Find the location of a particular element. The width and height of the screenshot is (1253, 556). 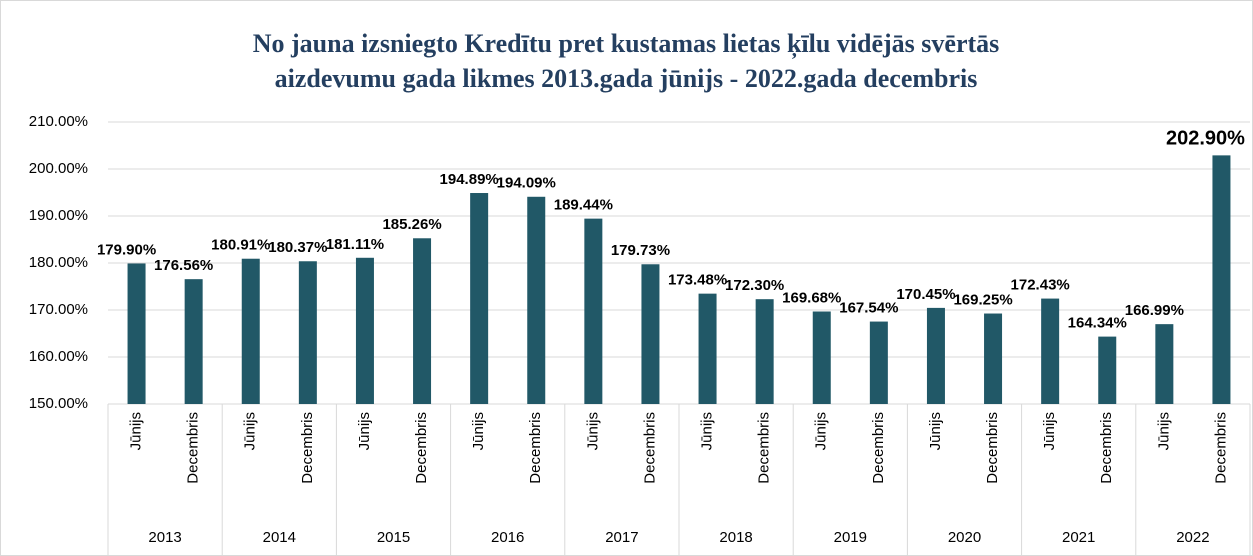

value-label: 179.90% is located at coordinates (126, 249).